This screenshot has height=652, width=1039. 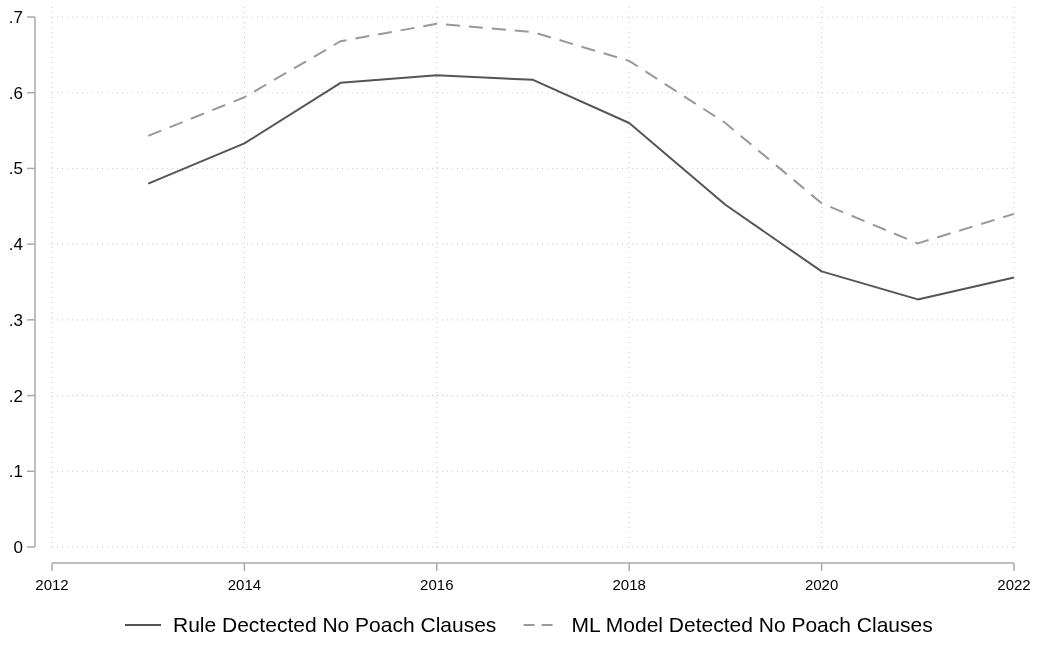 I want to click on y-tick-label: .2, so click(x=15, y=396).